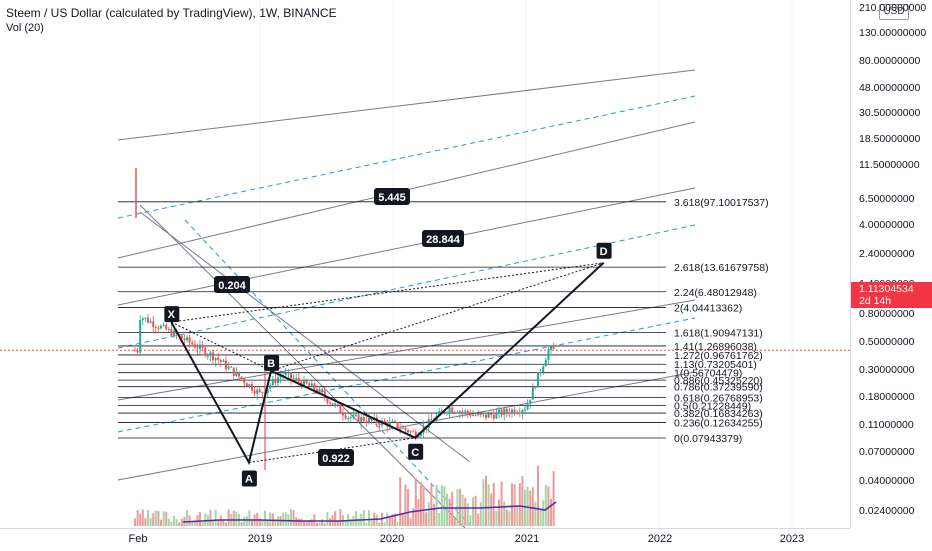 The image size is (932, 551). What do you see at coordinates (425, 539) in the screenshot?
I see `time-axis: Feb 2019 2020 2021 2022 2023` at bounding box center [425, 539].